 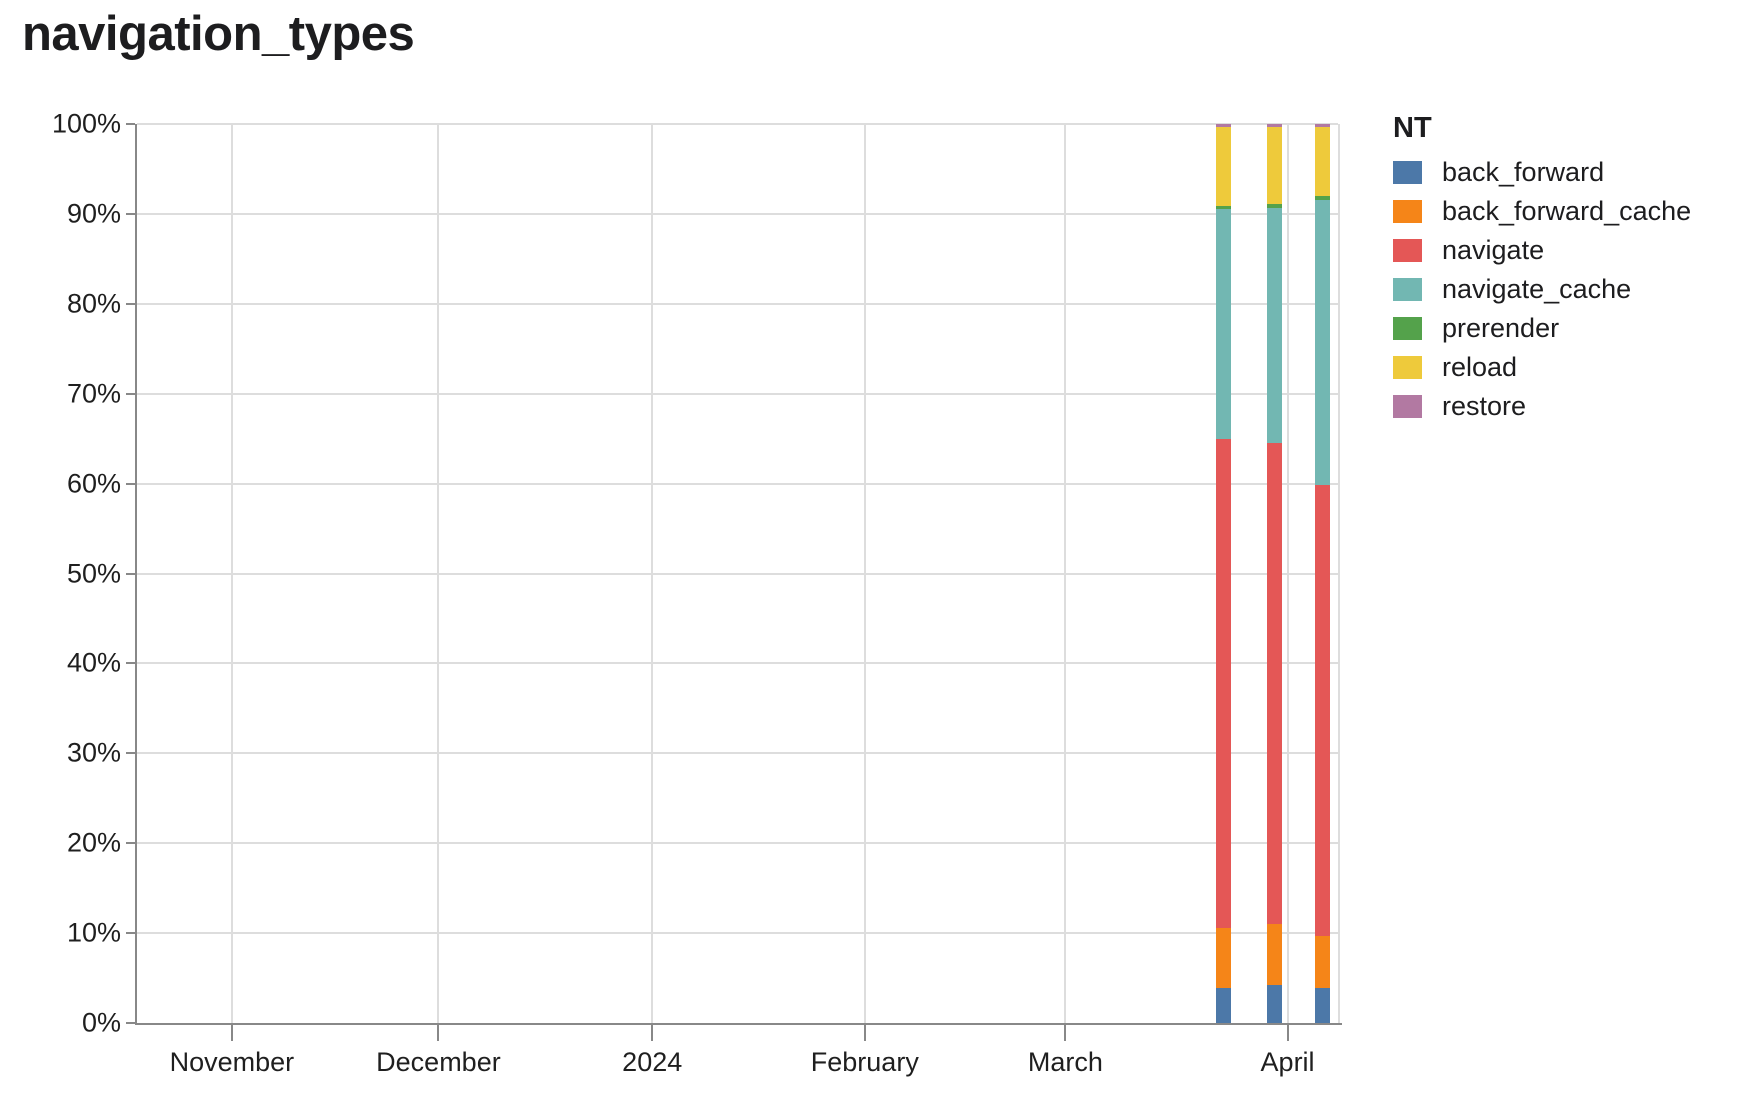 I want to click on legend-item-label: prerender, so click(x=1501, y=328).